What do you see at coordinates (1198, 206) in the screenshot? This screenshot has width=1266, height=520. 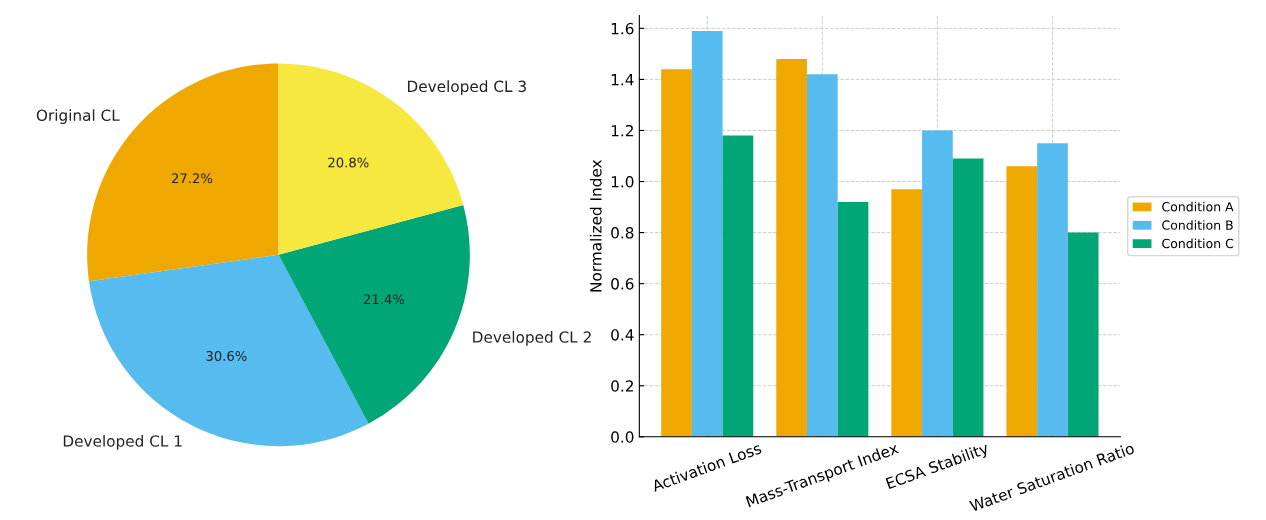 I see `legend-label: Condition A` at bounding box center [1198, 206].